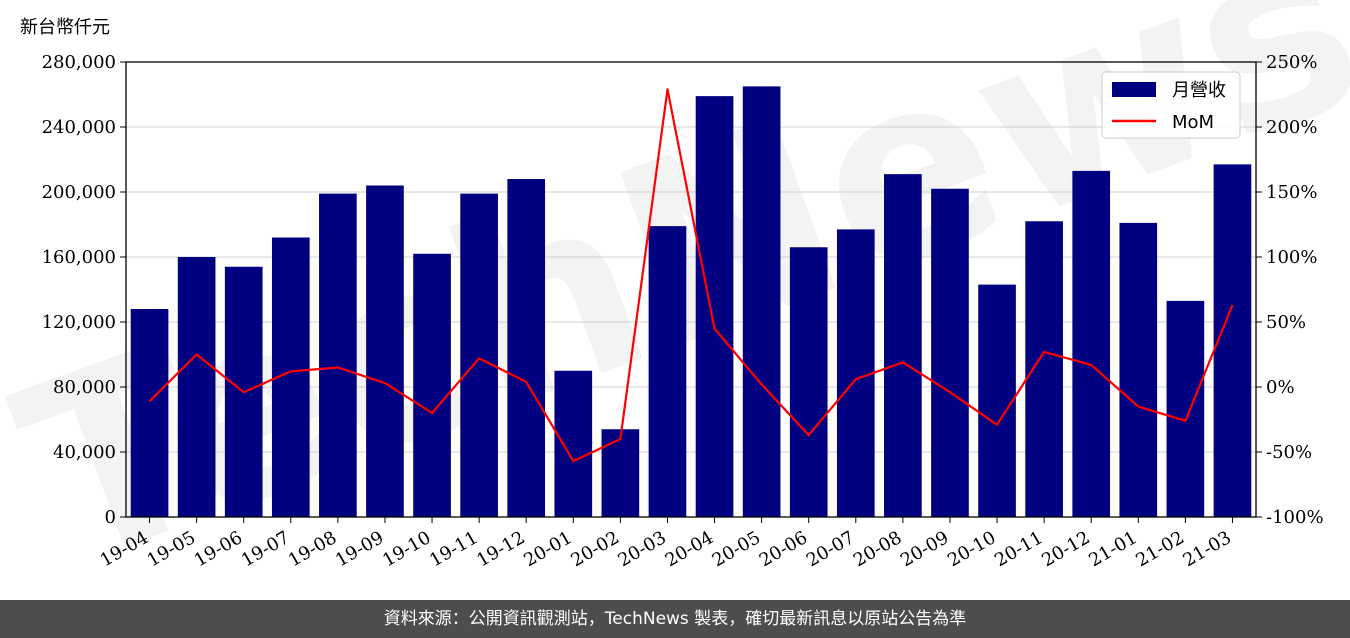 This screenshot has width=1350, height=638. Describe the element at coordinates (1199, 90) in the screenshot. I see `legend-label-revenue: 月營收` at that location.